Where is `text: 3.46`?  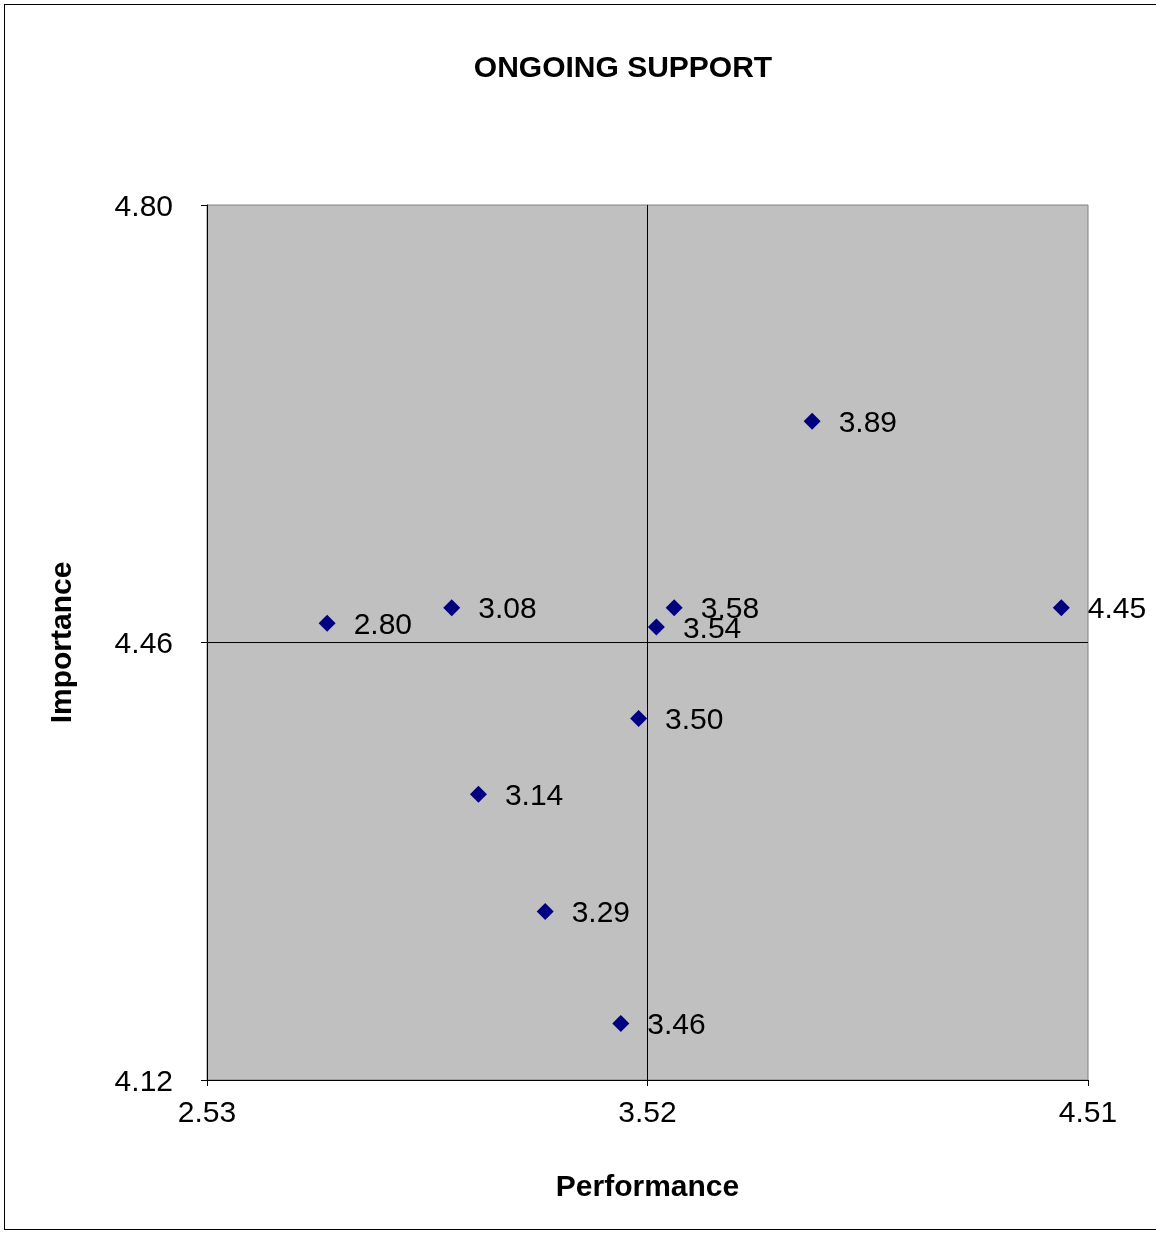
text: 3.46 is located at coordinates (676, 1023).